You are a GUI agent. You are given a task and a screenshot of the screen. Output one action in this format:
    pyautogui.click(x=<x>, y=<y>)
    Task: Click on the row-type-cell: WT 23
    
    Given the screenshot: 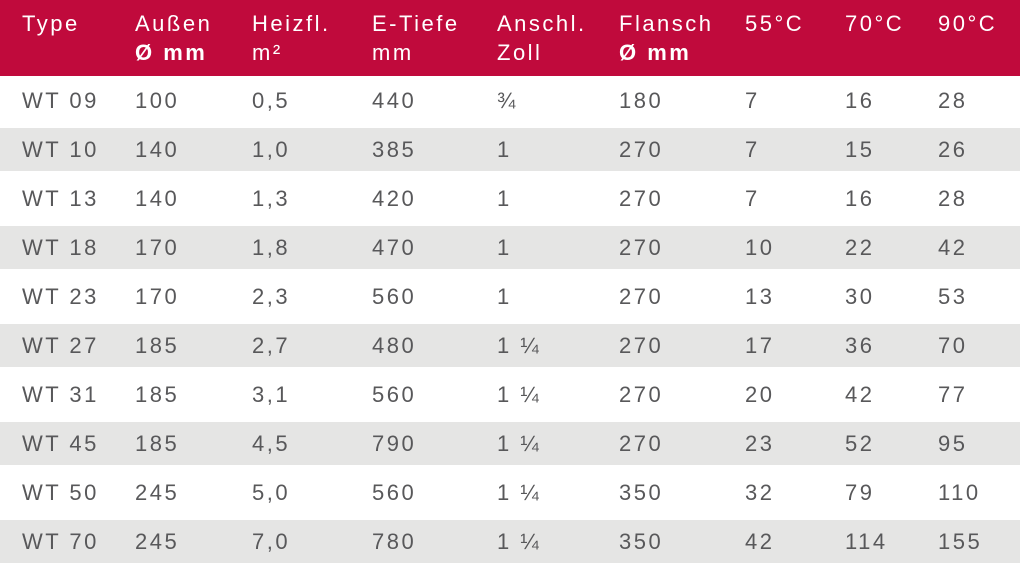 What is the action you would take?
    pyautogui.click(x=60, y=296)
    